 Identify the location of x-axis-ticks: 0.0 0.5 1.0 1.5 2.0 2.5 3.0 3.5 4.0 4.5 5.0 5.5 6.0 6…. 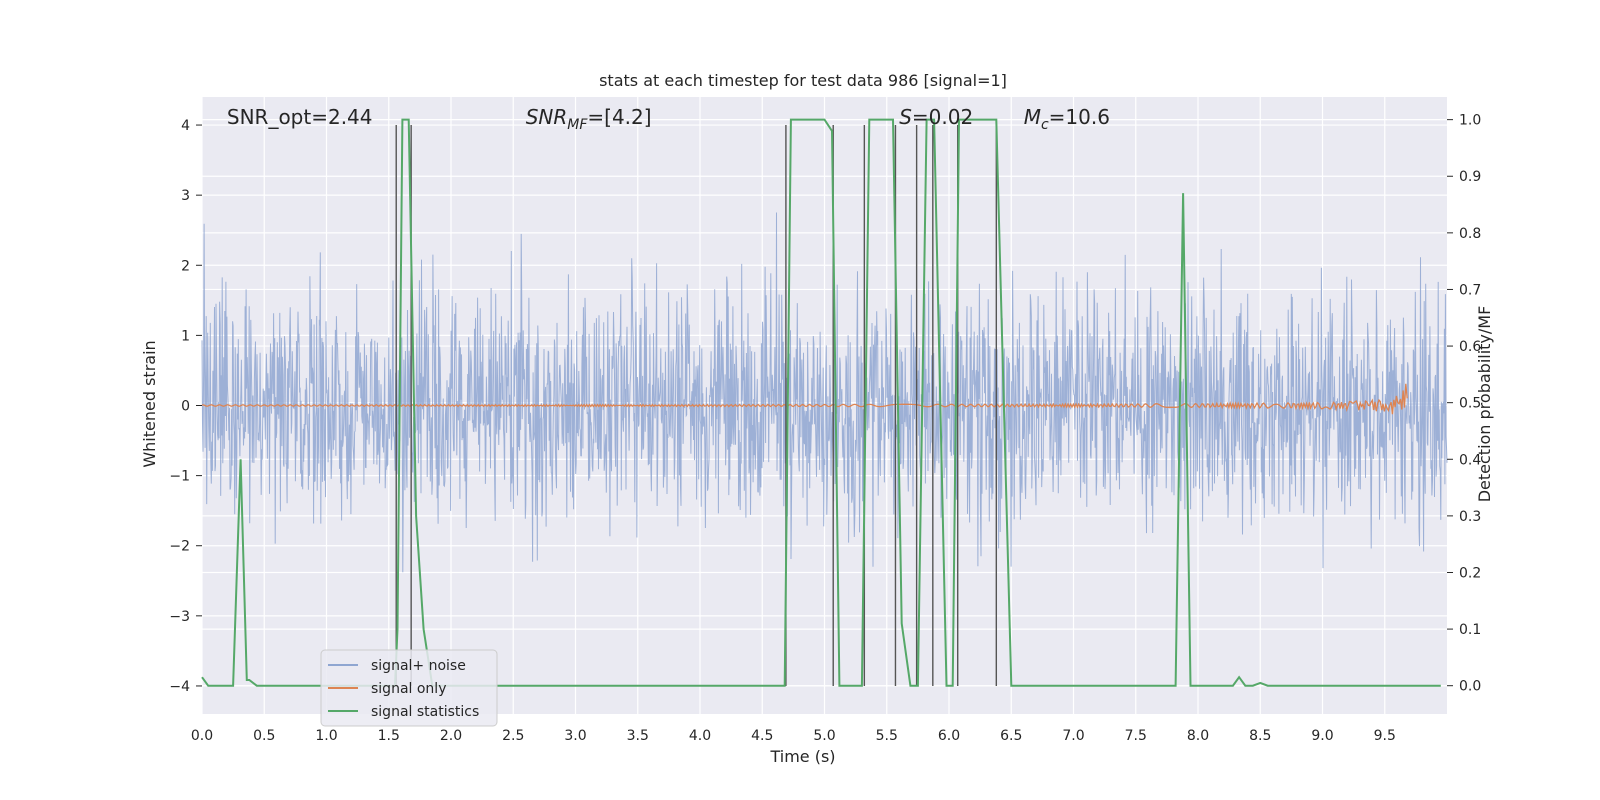
(793, 736).